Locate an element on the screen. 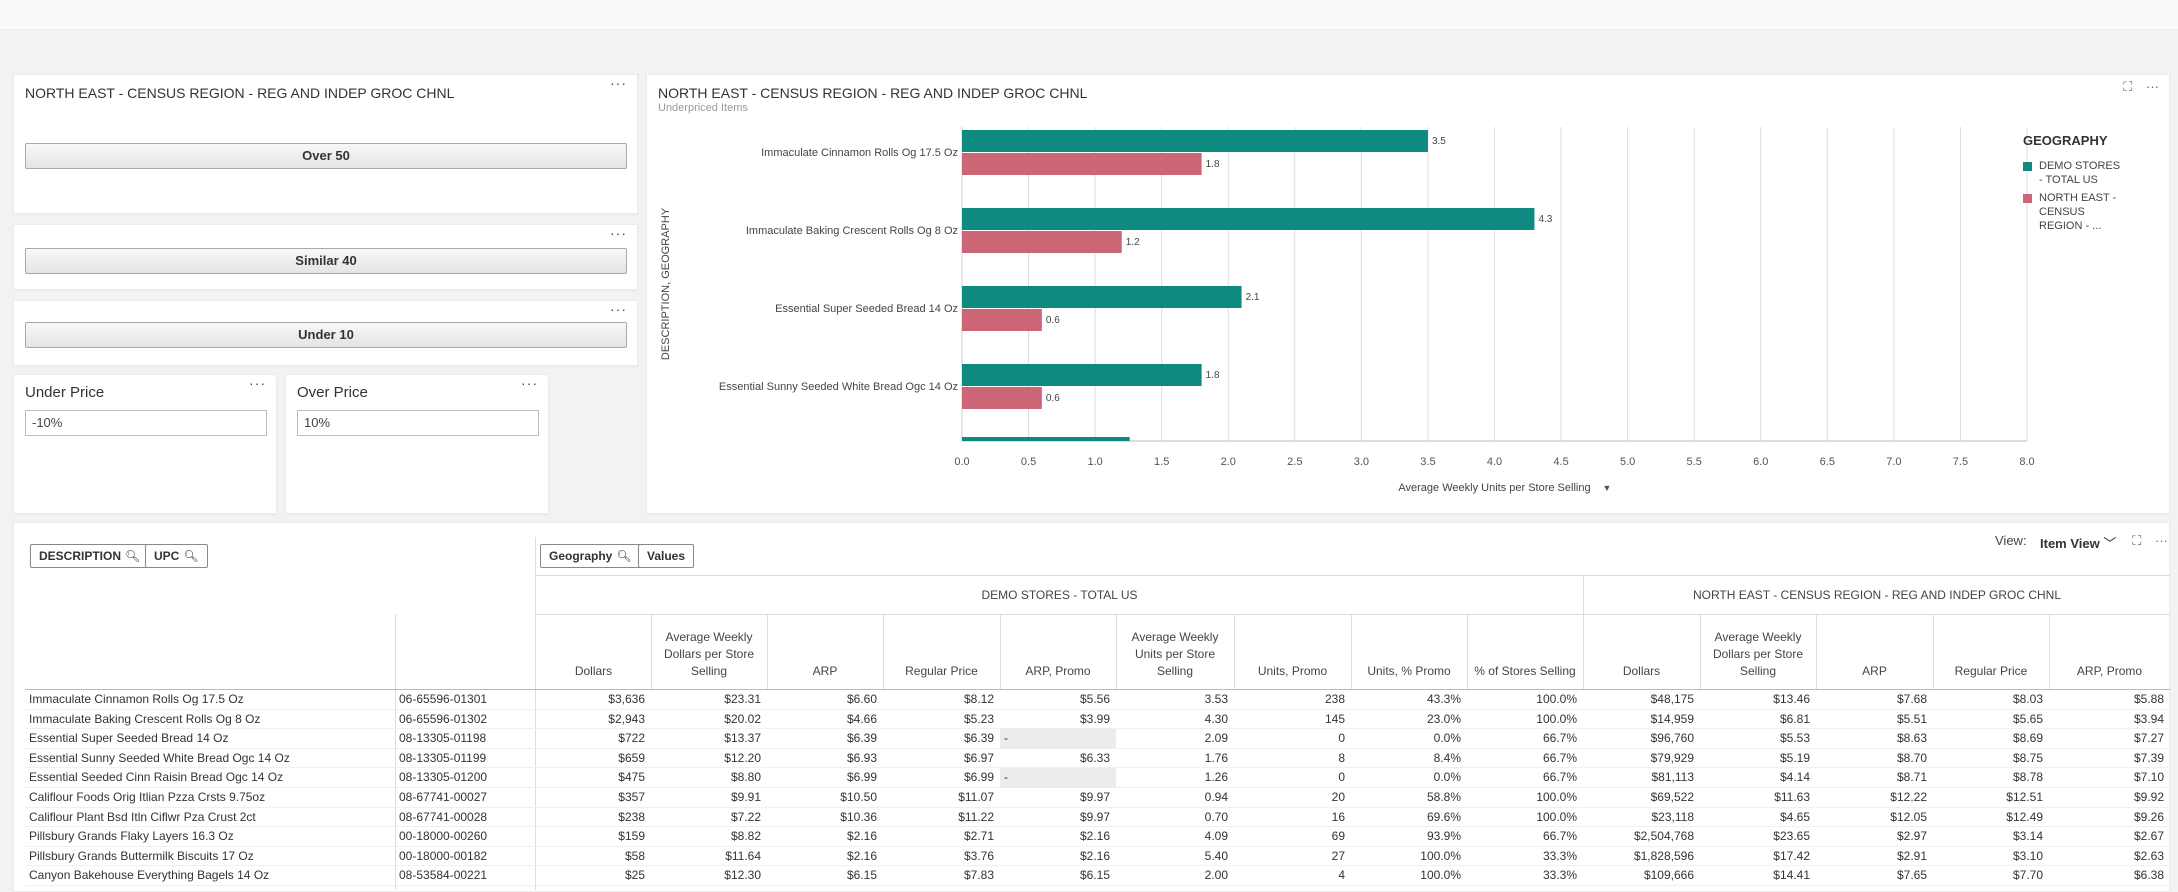 The image size is (2178, 892). category-label: Essential Super Seeded Bread 14 Oz is located at coordinates (866, 309).